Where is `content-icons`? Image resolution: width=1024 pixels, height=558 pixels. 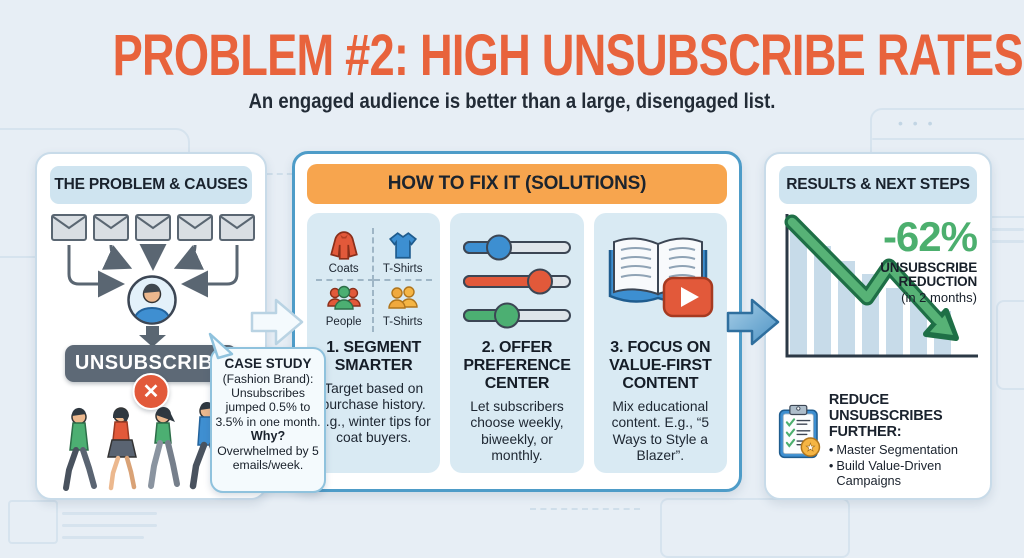 content-icons is located at coordinates (660, 280).